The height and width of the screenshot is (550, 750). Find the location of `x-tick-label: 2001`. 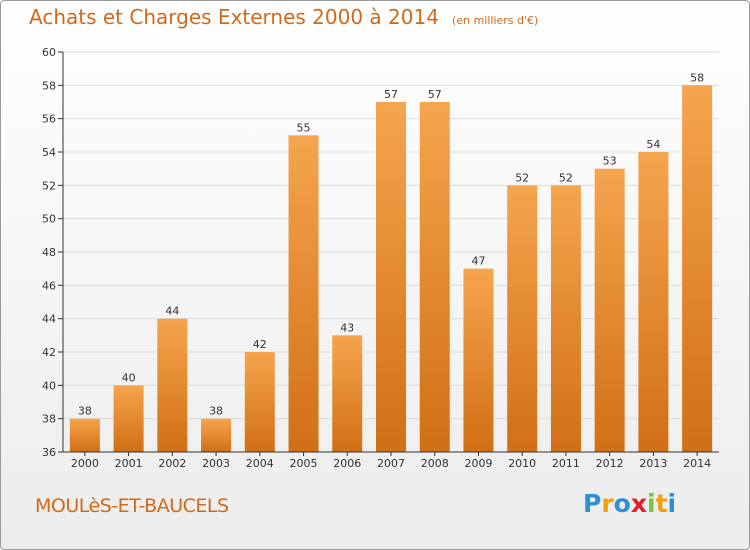

x-tick-label: 2001 is located at coordinates (129, 463).